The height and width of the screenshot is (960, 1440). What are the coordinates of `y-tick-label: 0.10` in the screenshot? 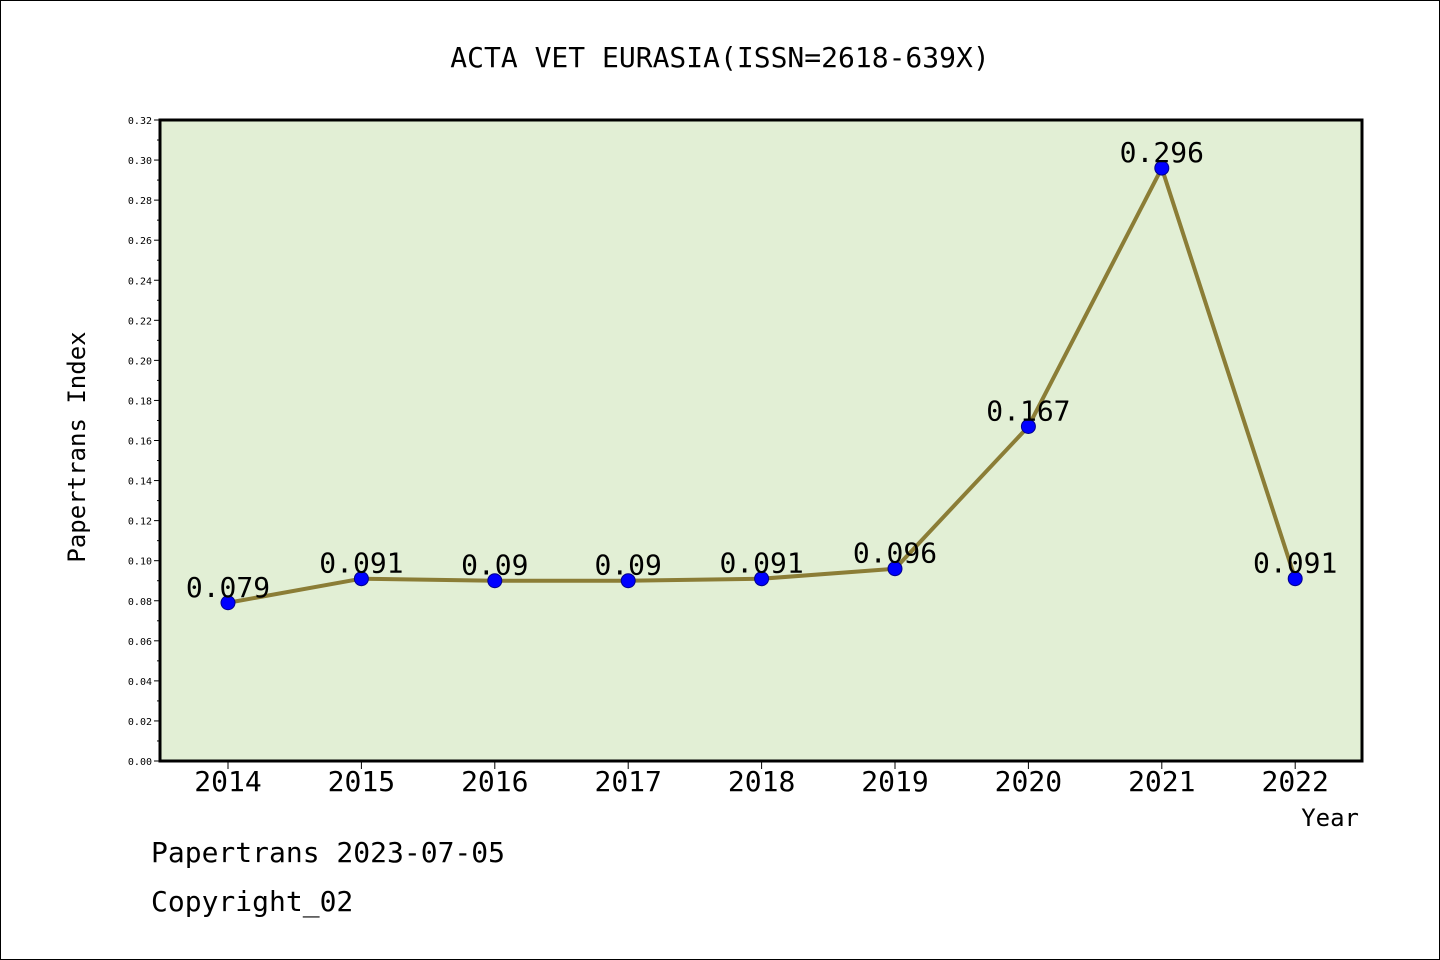 It's located at (140, 562).